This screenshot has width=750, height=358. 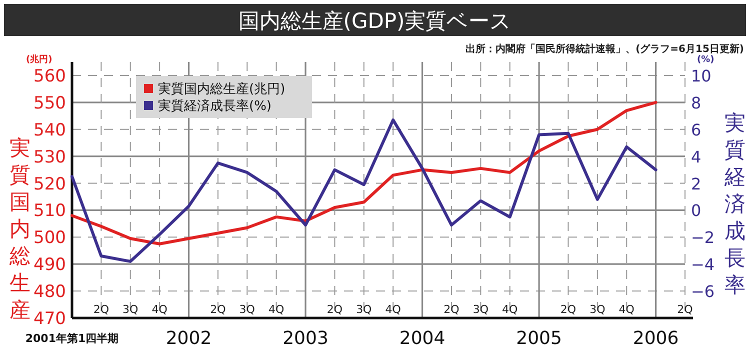 I want to click on x-tick-label: 2003, so click(x=305, y=338).